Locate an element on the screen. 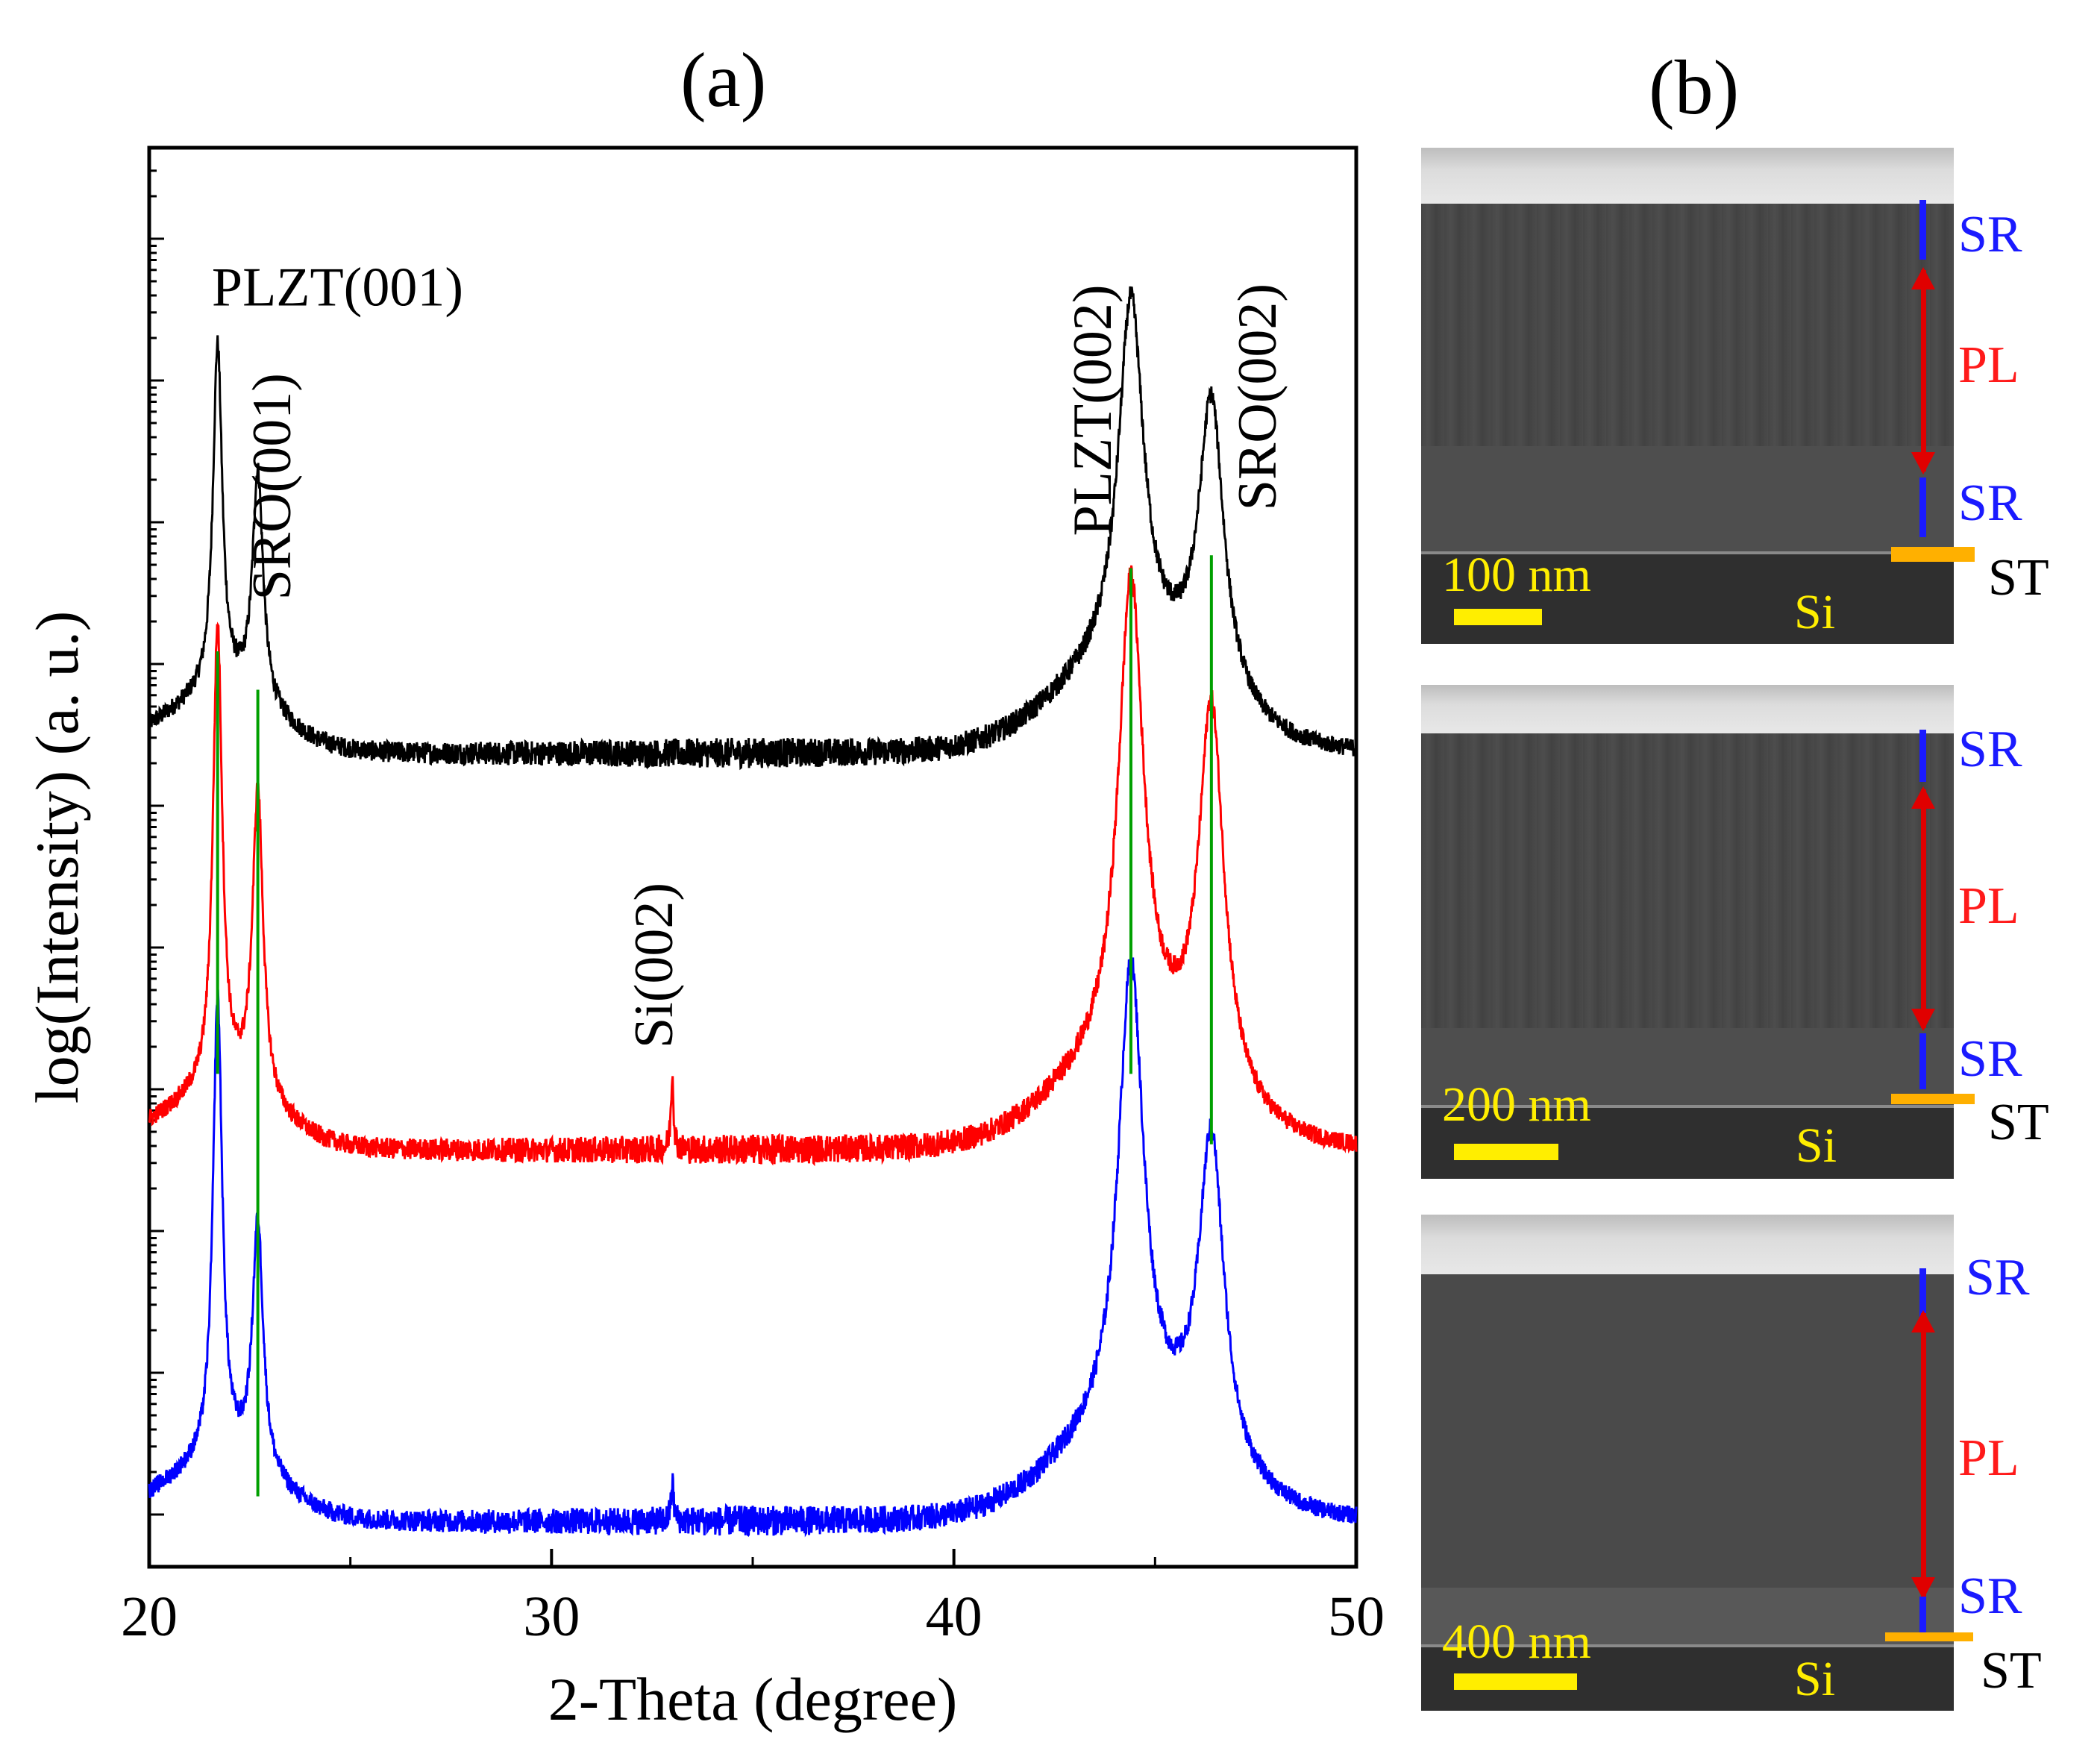 The width and height of the screenshot is (2100, 1757). x-tick-label: 20 is located at coordinates (149, 1616).